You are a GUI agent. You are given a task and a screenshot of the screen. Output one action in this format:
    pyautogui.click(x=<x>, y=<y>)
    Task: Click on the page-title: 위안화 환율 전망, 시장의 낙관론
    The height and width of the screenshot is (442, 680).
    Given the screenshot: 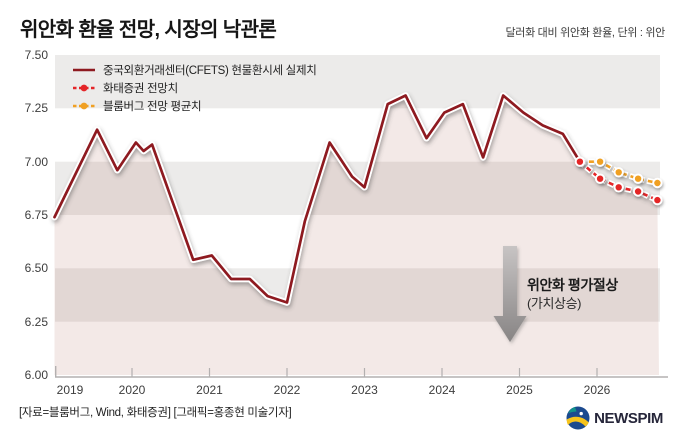 What is the action you would take?
    pyautogui.click(x=148, y=30)
    